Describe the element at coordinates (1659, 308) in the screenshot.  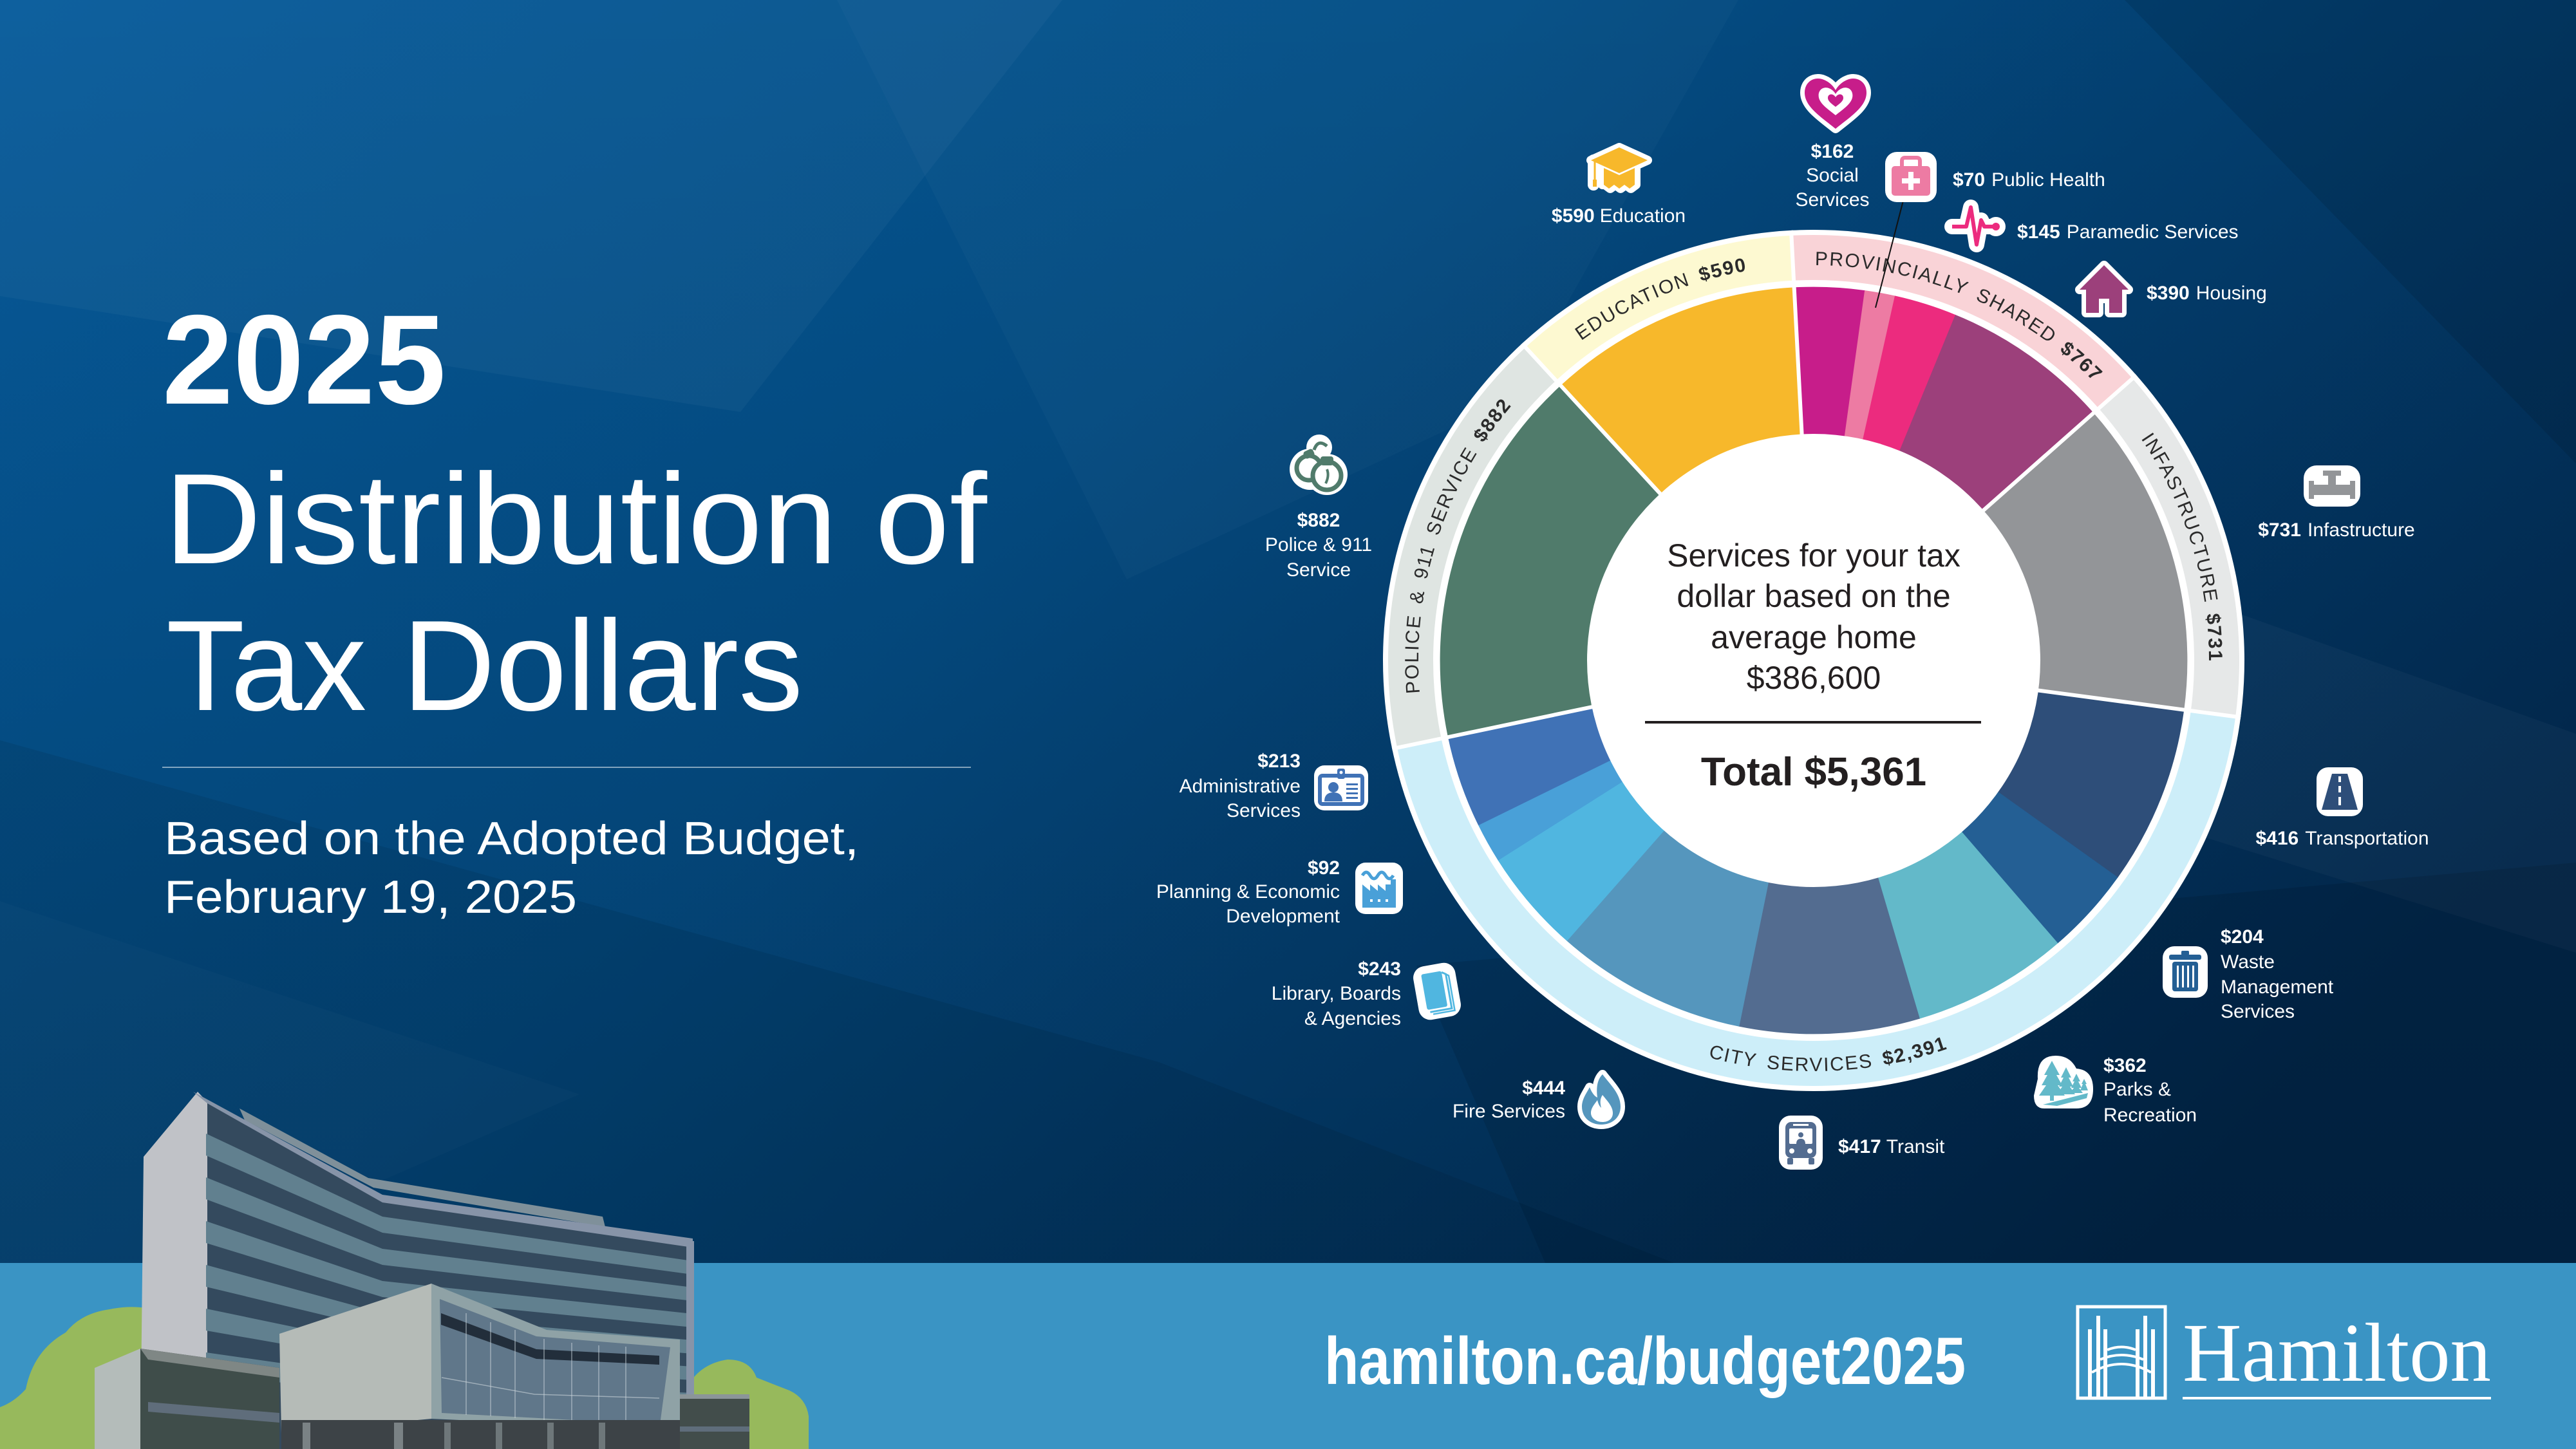
I see `ring-segment-education` at that location.